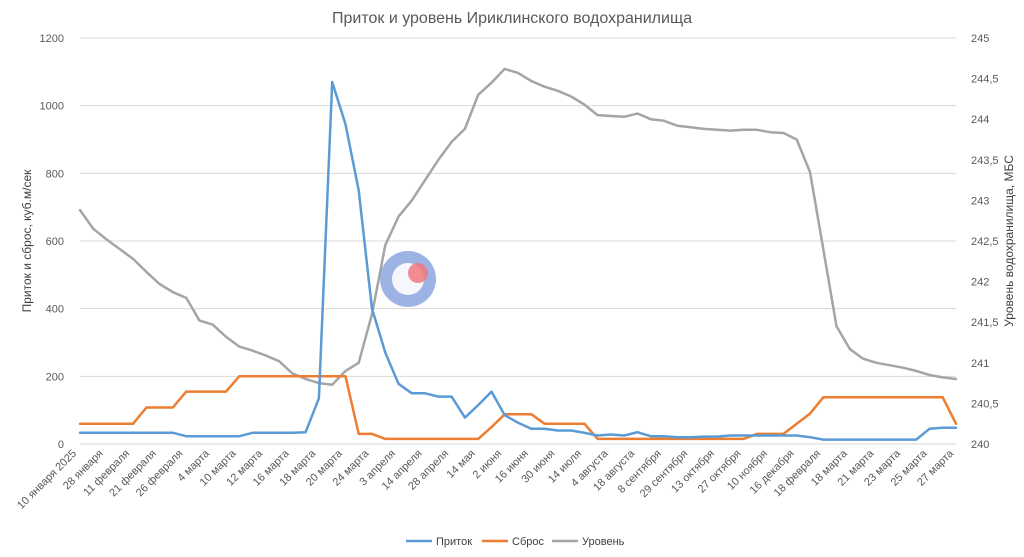 The image size is (1024, 557). Describe the element at coordinates (603, 542) in the screenshot. I see `legend-label: Уровень` at that location.